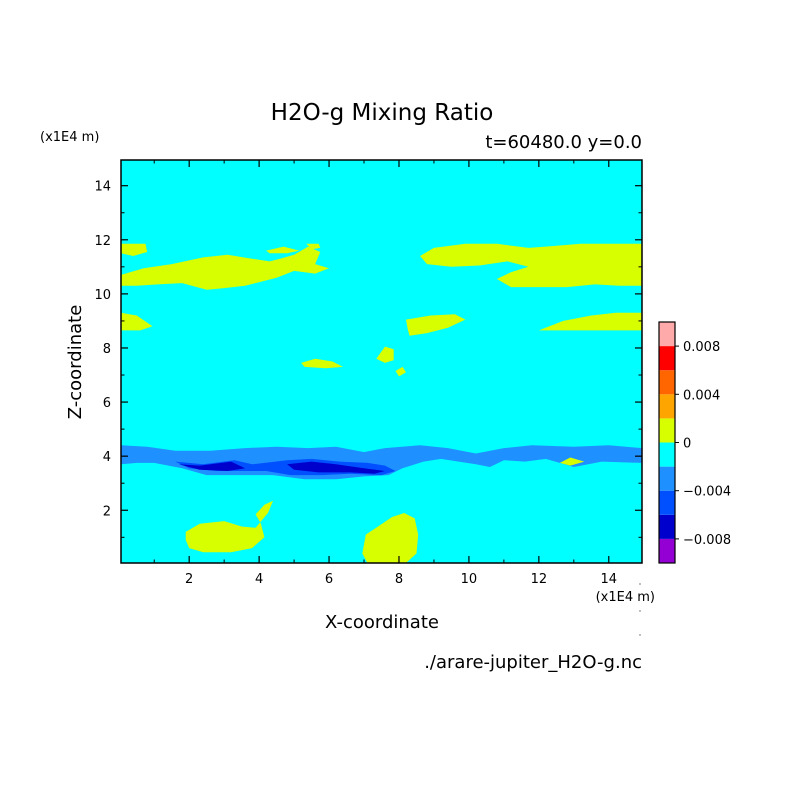 Image resolution: width=804 pixels, height=804 pixels. I want to click on y-axis-label: Z-coordinate, so click(75, 362).